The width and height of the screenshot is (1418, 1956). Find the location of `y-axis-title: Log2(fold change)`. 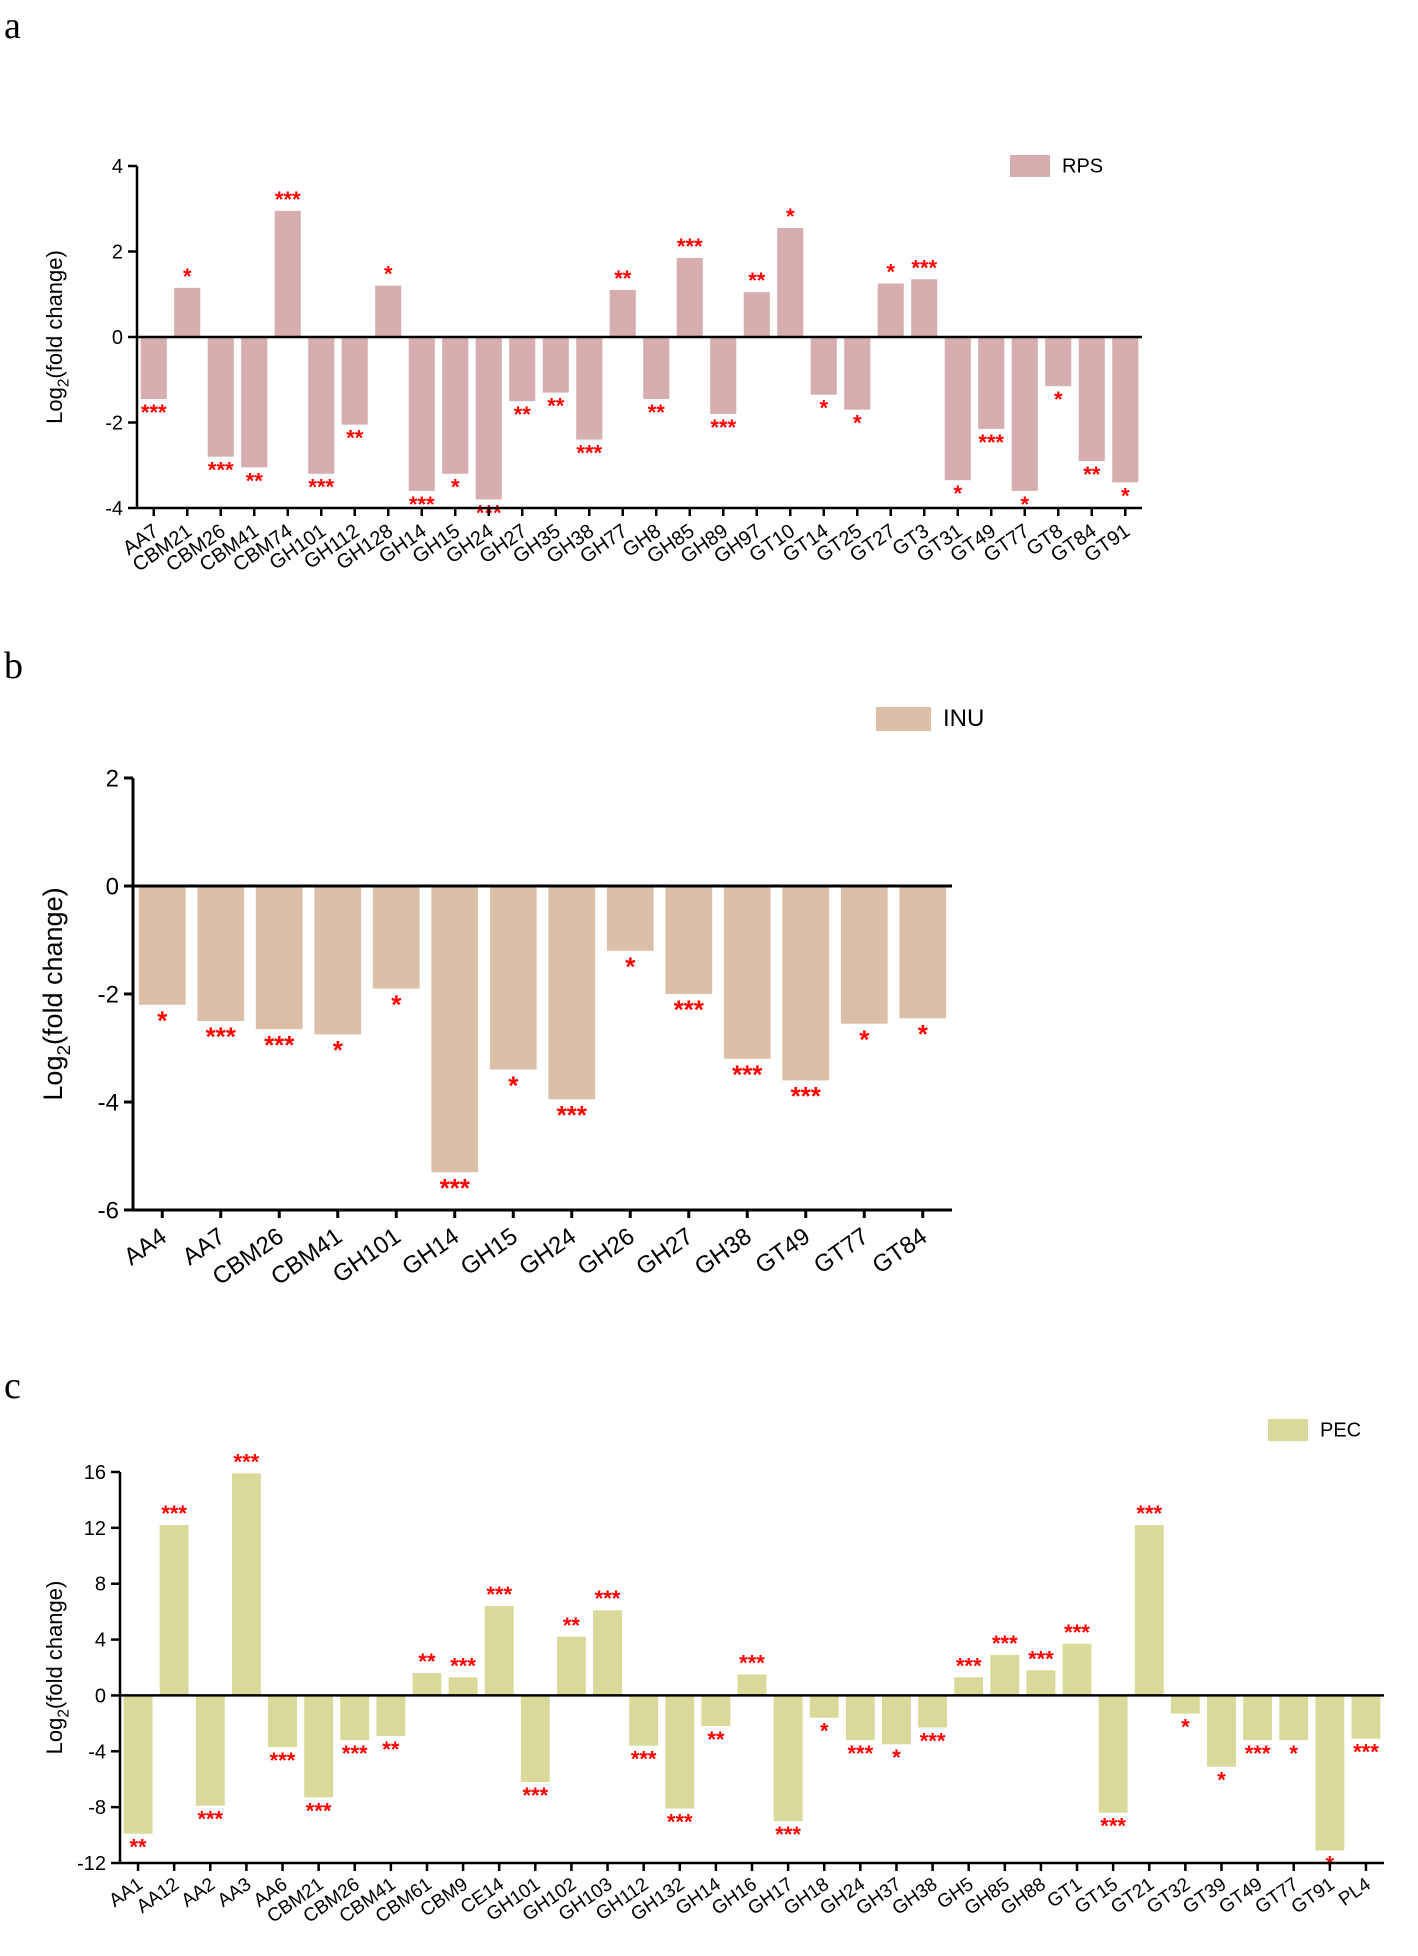

y-axis-title: Log2(fold change) is located at coordinates (57, 337).